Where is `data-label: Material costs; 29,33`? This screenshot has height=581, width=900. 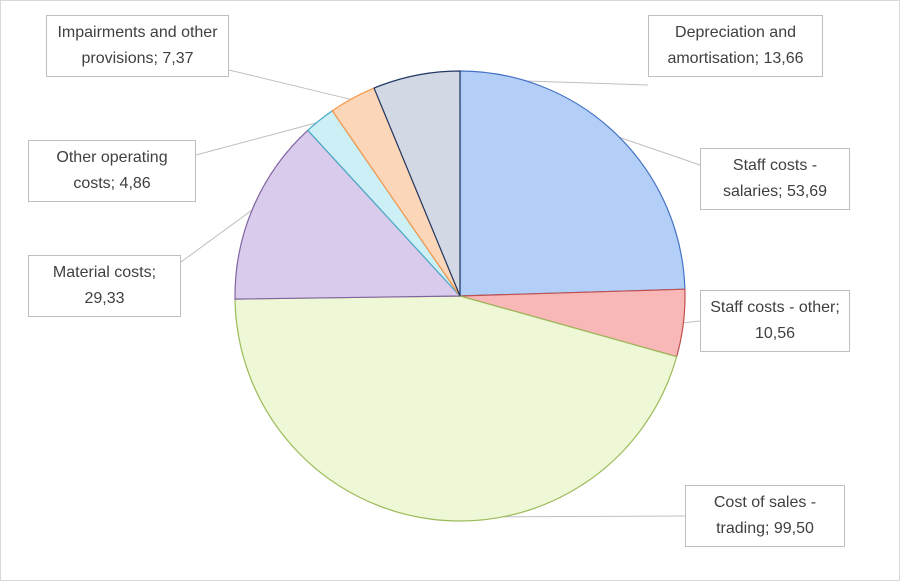 data-label: Material costs; 29,33 is located at coordinates (104, 286).